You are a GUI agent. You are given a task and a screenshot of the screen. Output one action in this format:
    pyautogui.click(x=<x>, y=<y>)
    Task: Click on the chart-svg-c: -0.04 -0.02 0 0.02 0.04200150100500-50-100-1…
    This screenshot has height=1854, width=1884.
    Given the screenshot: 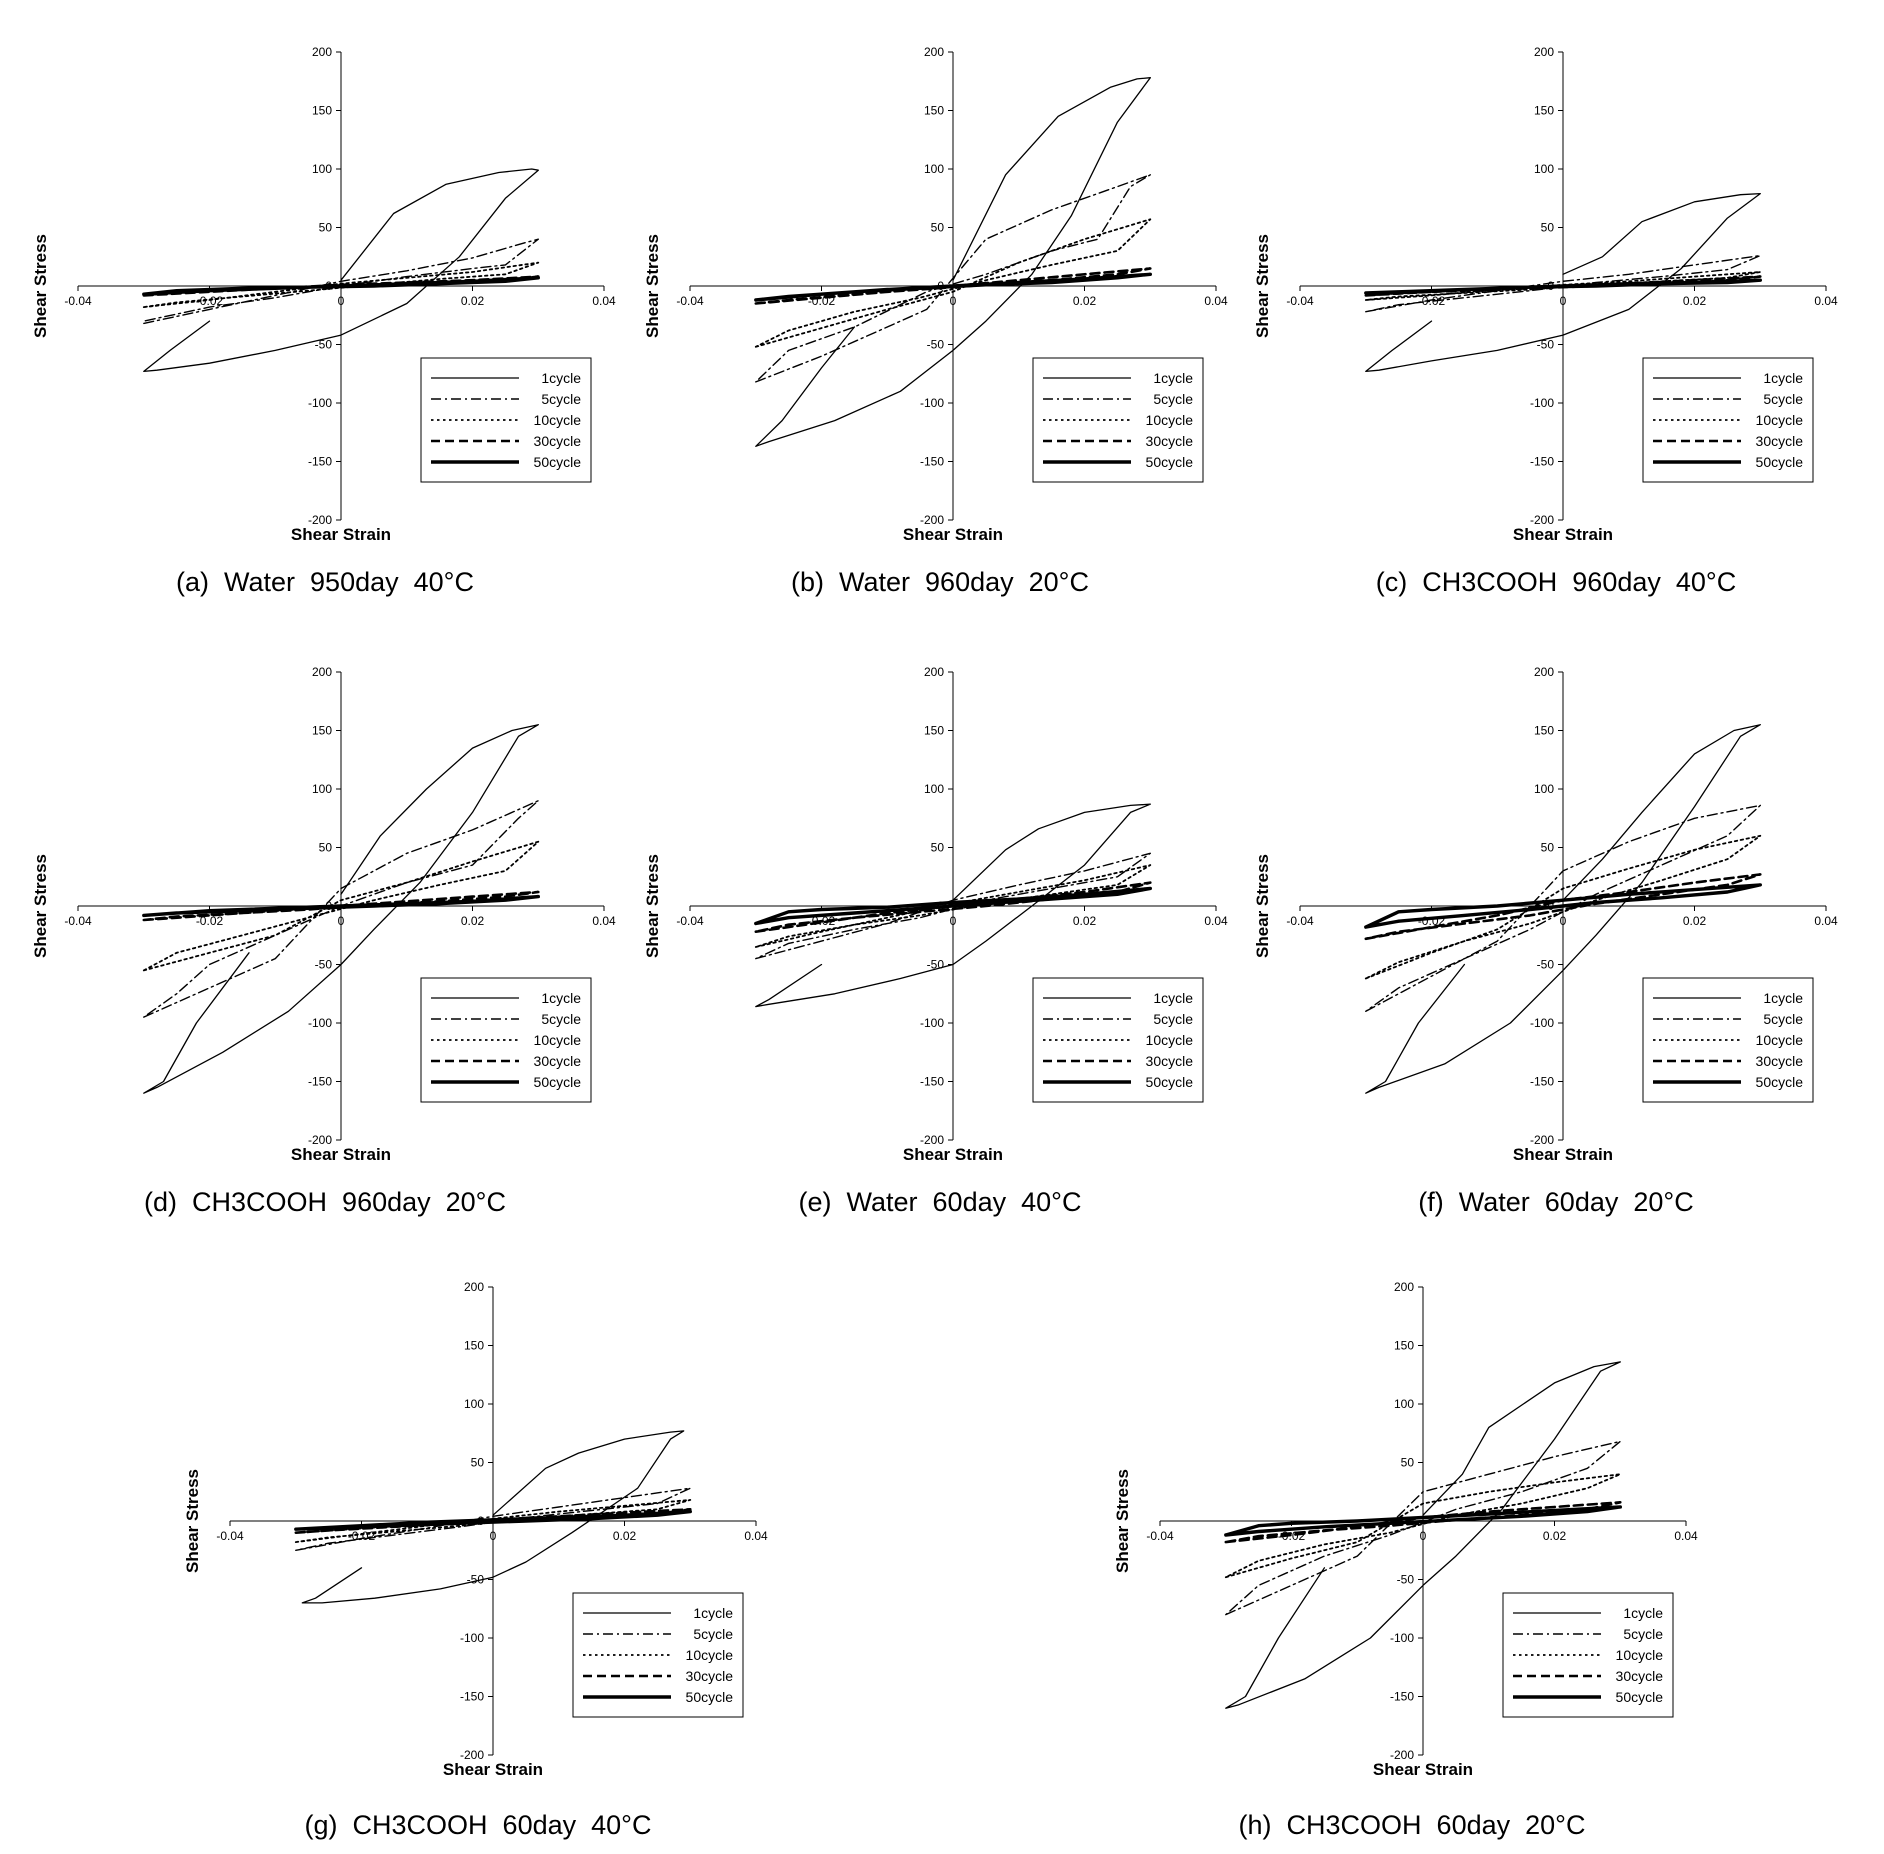 What is the action you would take?
    pyautogui.click(x=1545, y=294)
    